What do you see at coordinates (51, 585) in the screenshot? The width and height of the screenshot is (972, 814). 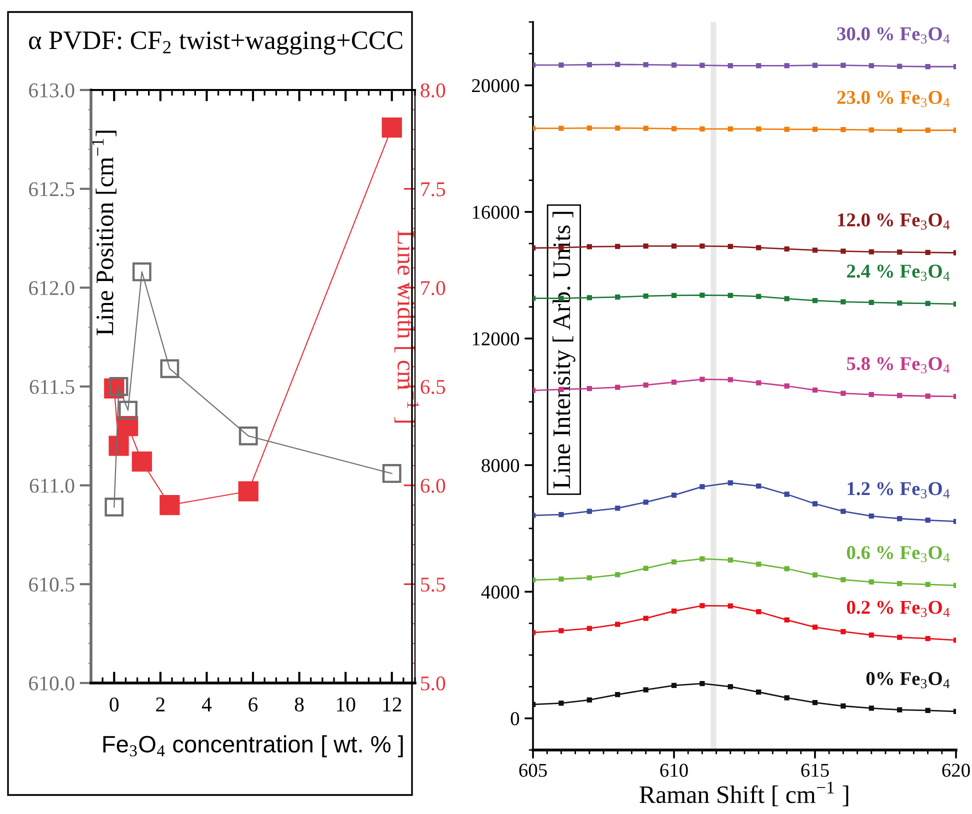 I see `y-tick-label: 610.5` at bounding box center [51, 585].